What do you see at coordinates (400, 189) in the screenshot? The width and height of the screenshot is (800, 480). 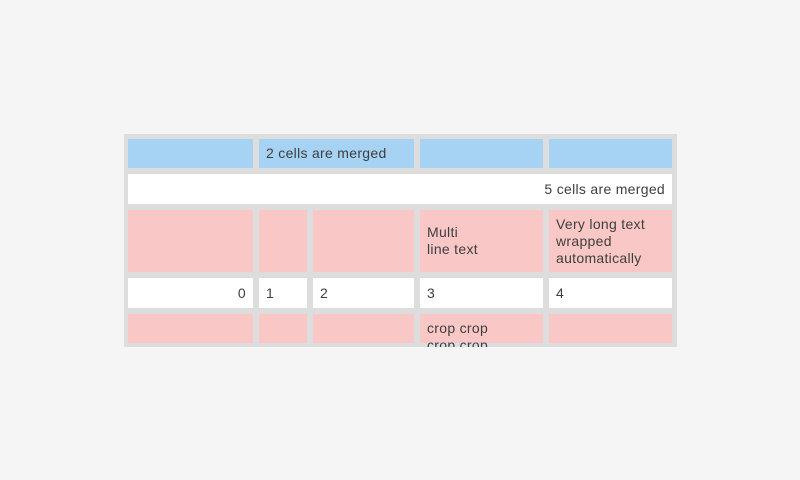 I see `merged-5-cell: 5 cells are merged` at bounding box center [400, 189].